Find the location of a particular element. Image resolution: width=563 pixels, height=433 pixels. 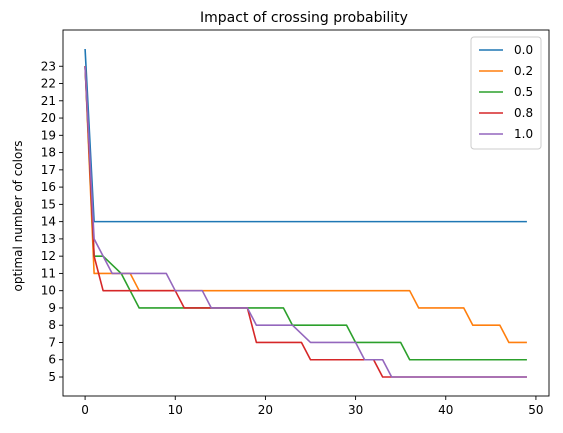

y-tick-label: 21 is located at coordinates (48, 101).